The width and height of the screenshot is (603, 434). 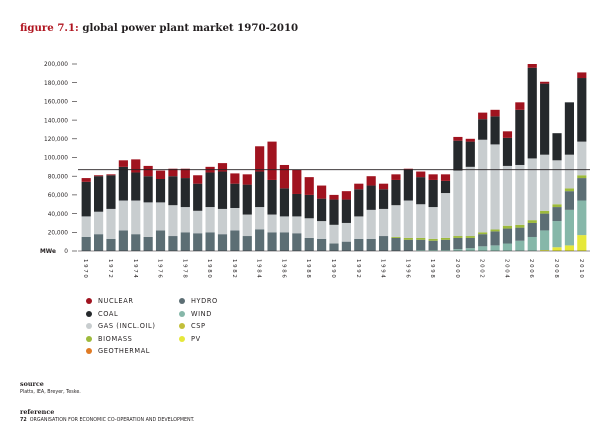 I want to click on x-tick-label: 1 9 8 0, so click(x=209, y=268).